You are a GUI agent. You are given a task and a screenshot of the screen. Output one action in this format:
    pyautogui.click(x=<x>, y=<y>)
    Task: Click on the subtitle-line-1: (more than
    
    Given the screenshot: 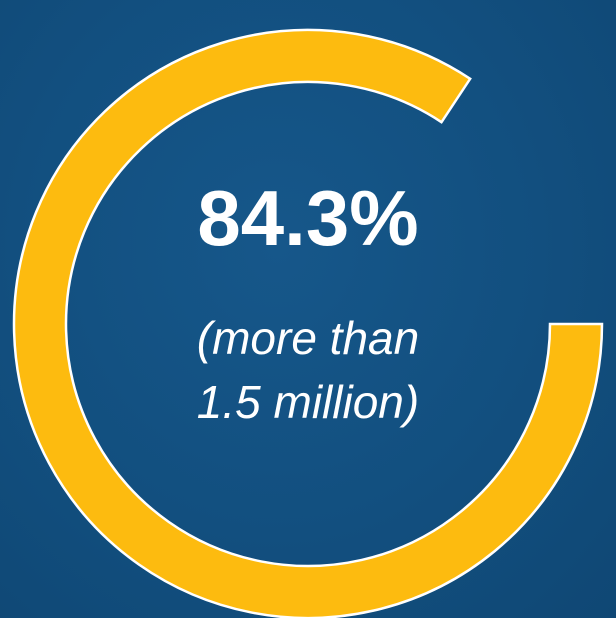 What is the action you would take?
    pyautogui.click(x=308, y=338)
    